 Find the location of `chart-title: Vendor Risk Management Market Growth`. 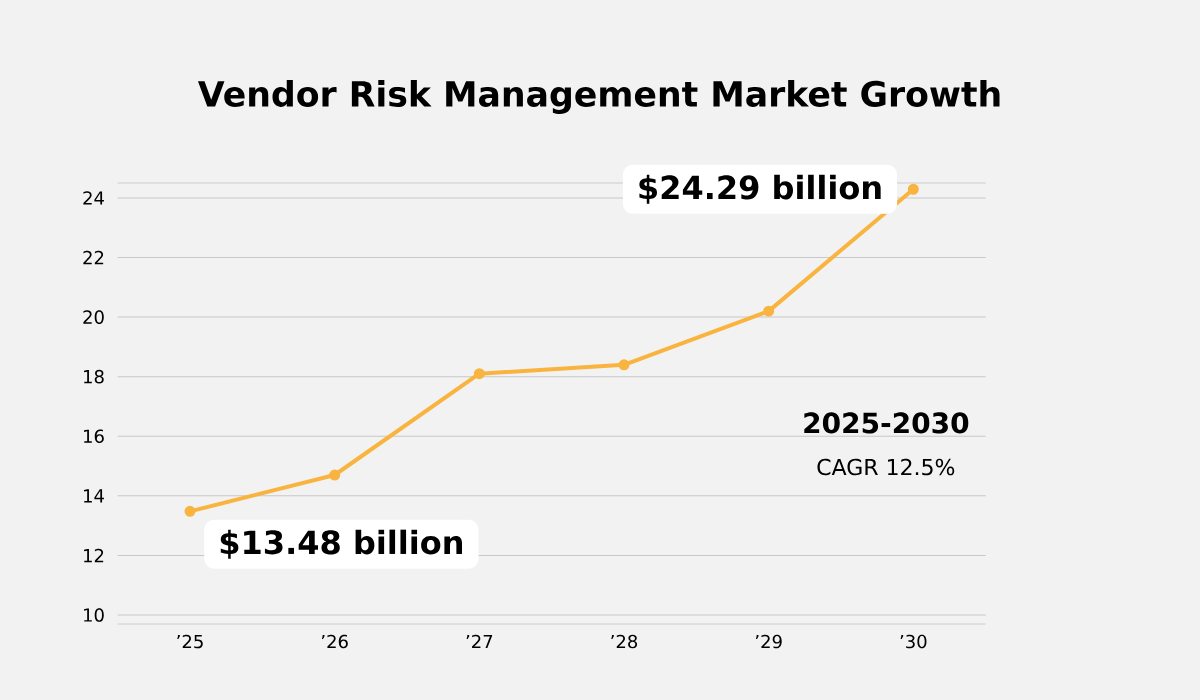

chart-title: Vendor Risk Management Market Growth is located at coordinates (598, 97).